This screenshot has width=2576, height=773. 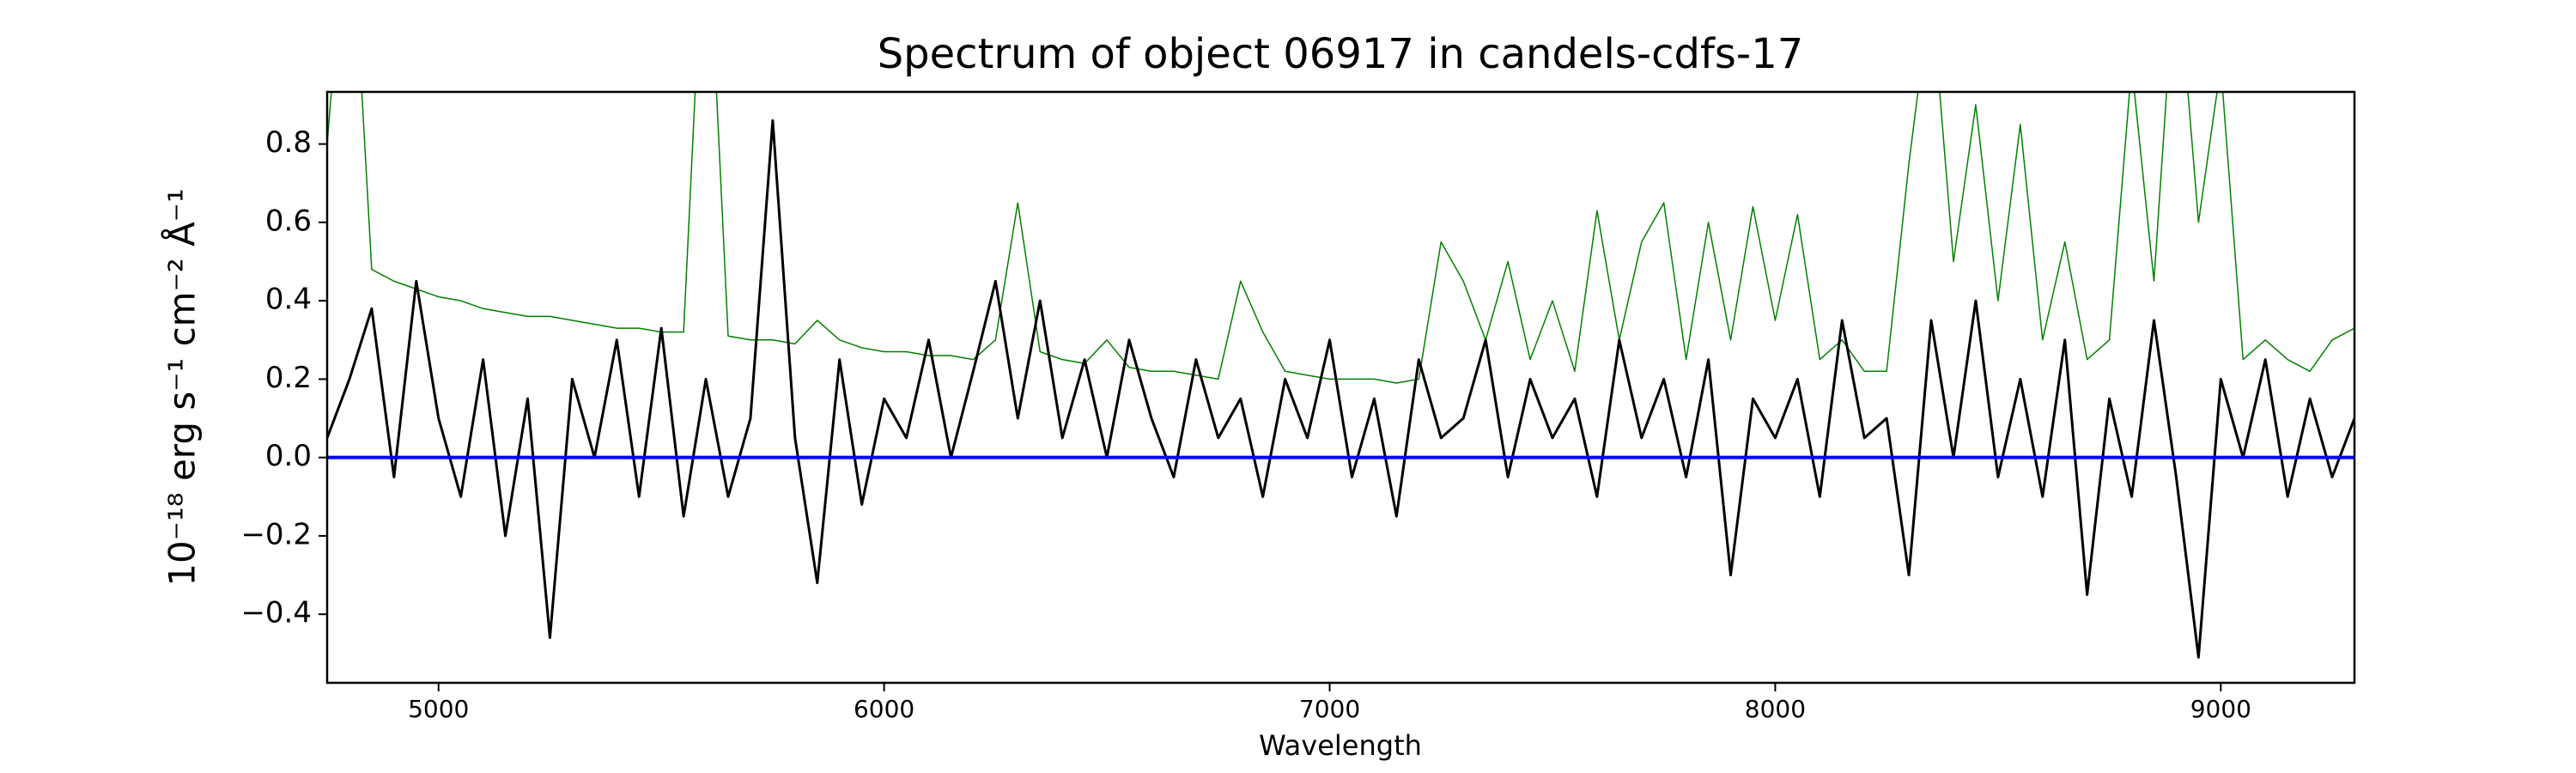 I want to click on y-tick-label: −0.4, so click(x=276, y=613).